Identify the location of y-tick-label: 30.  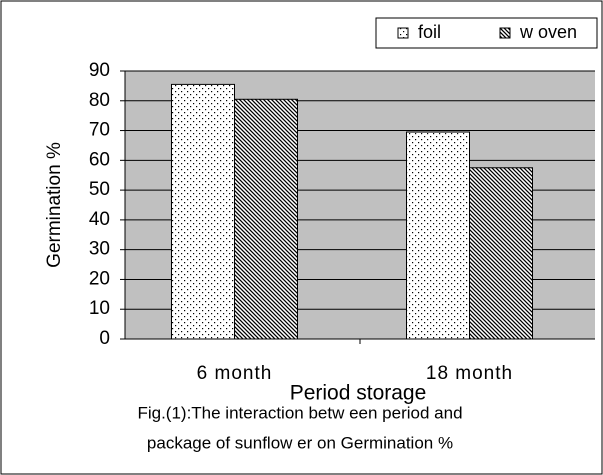
(99, 249).